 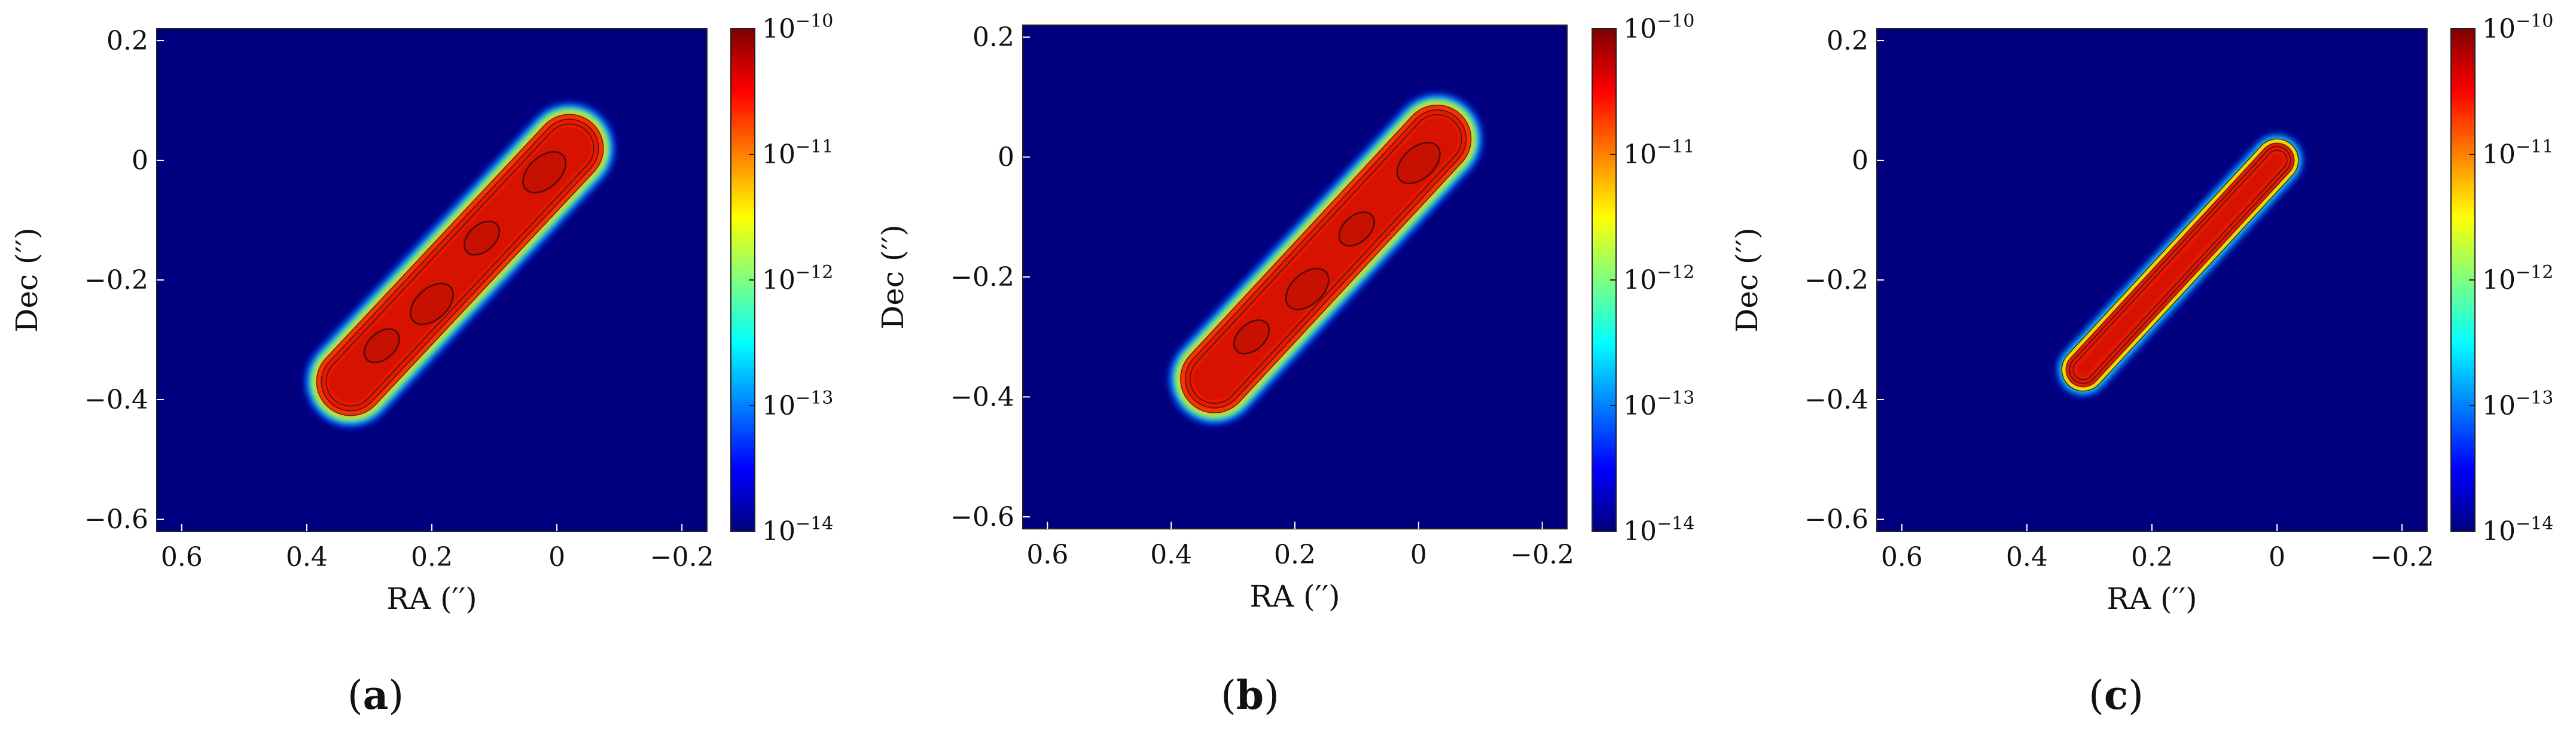 I want to click on x-tick-label-a-4: −0.2, so click(x=682, y=557).